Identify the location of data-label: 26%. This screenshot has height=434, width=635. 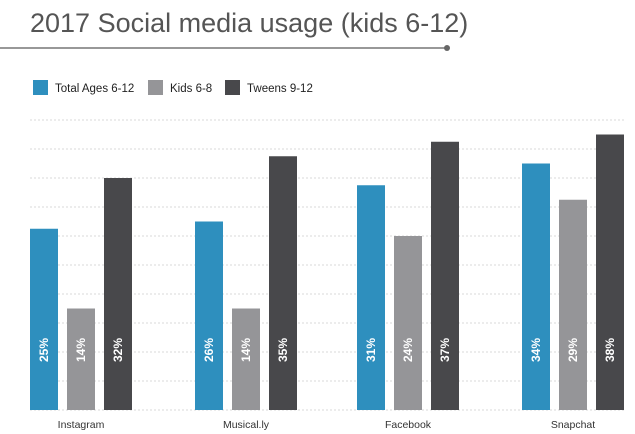
(209, 350).